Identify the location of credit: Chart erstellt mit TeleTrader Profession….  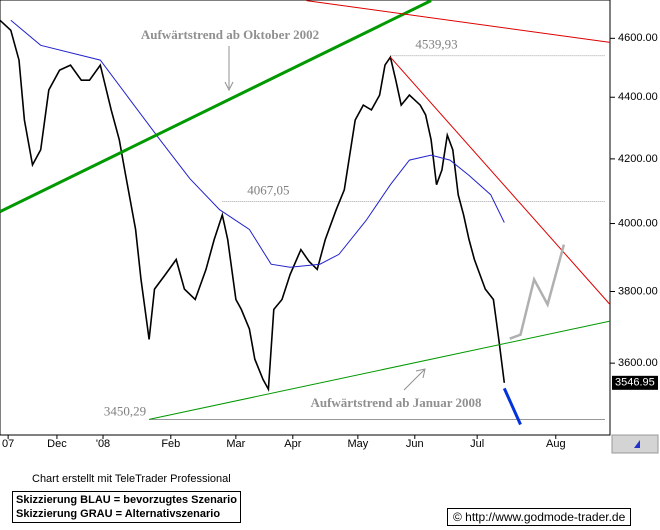
(131, 479).